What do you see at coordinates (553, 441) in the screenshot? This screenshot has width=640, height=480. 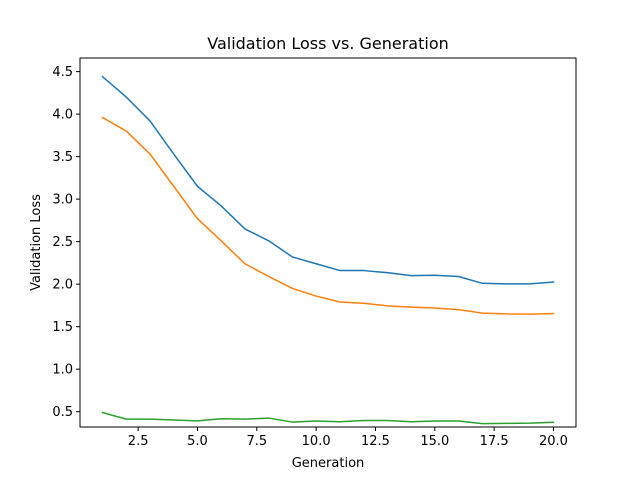 I see `x-tick-label: 20.0` at bounding box center [553, 441].